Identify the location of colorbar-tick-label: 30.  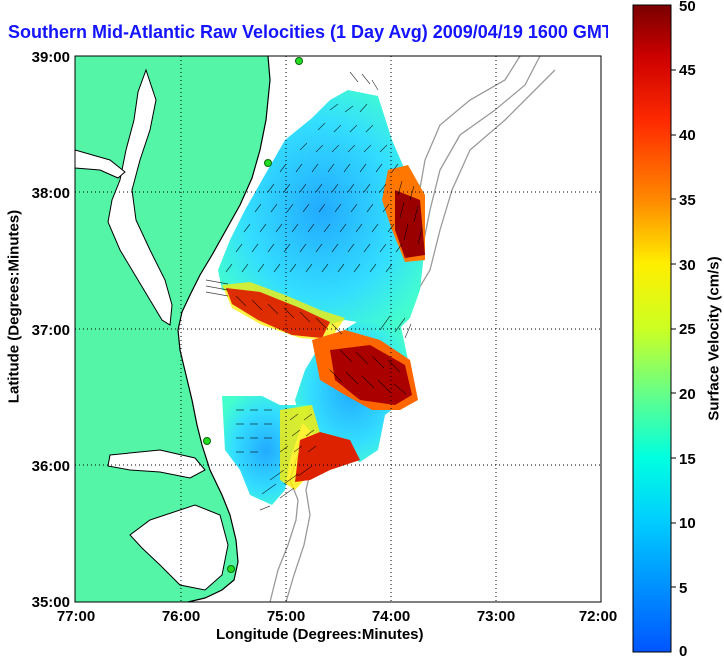
(687, 265).